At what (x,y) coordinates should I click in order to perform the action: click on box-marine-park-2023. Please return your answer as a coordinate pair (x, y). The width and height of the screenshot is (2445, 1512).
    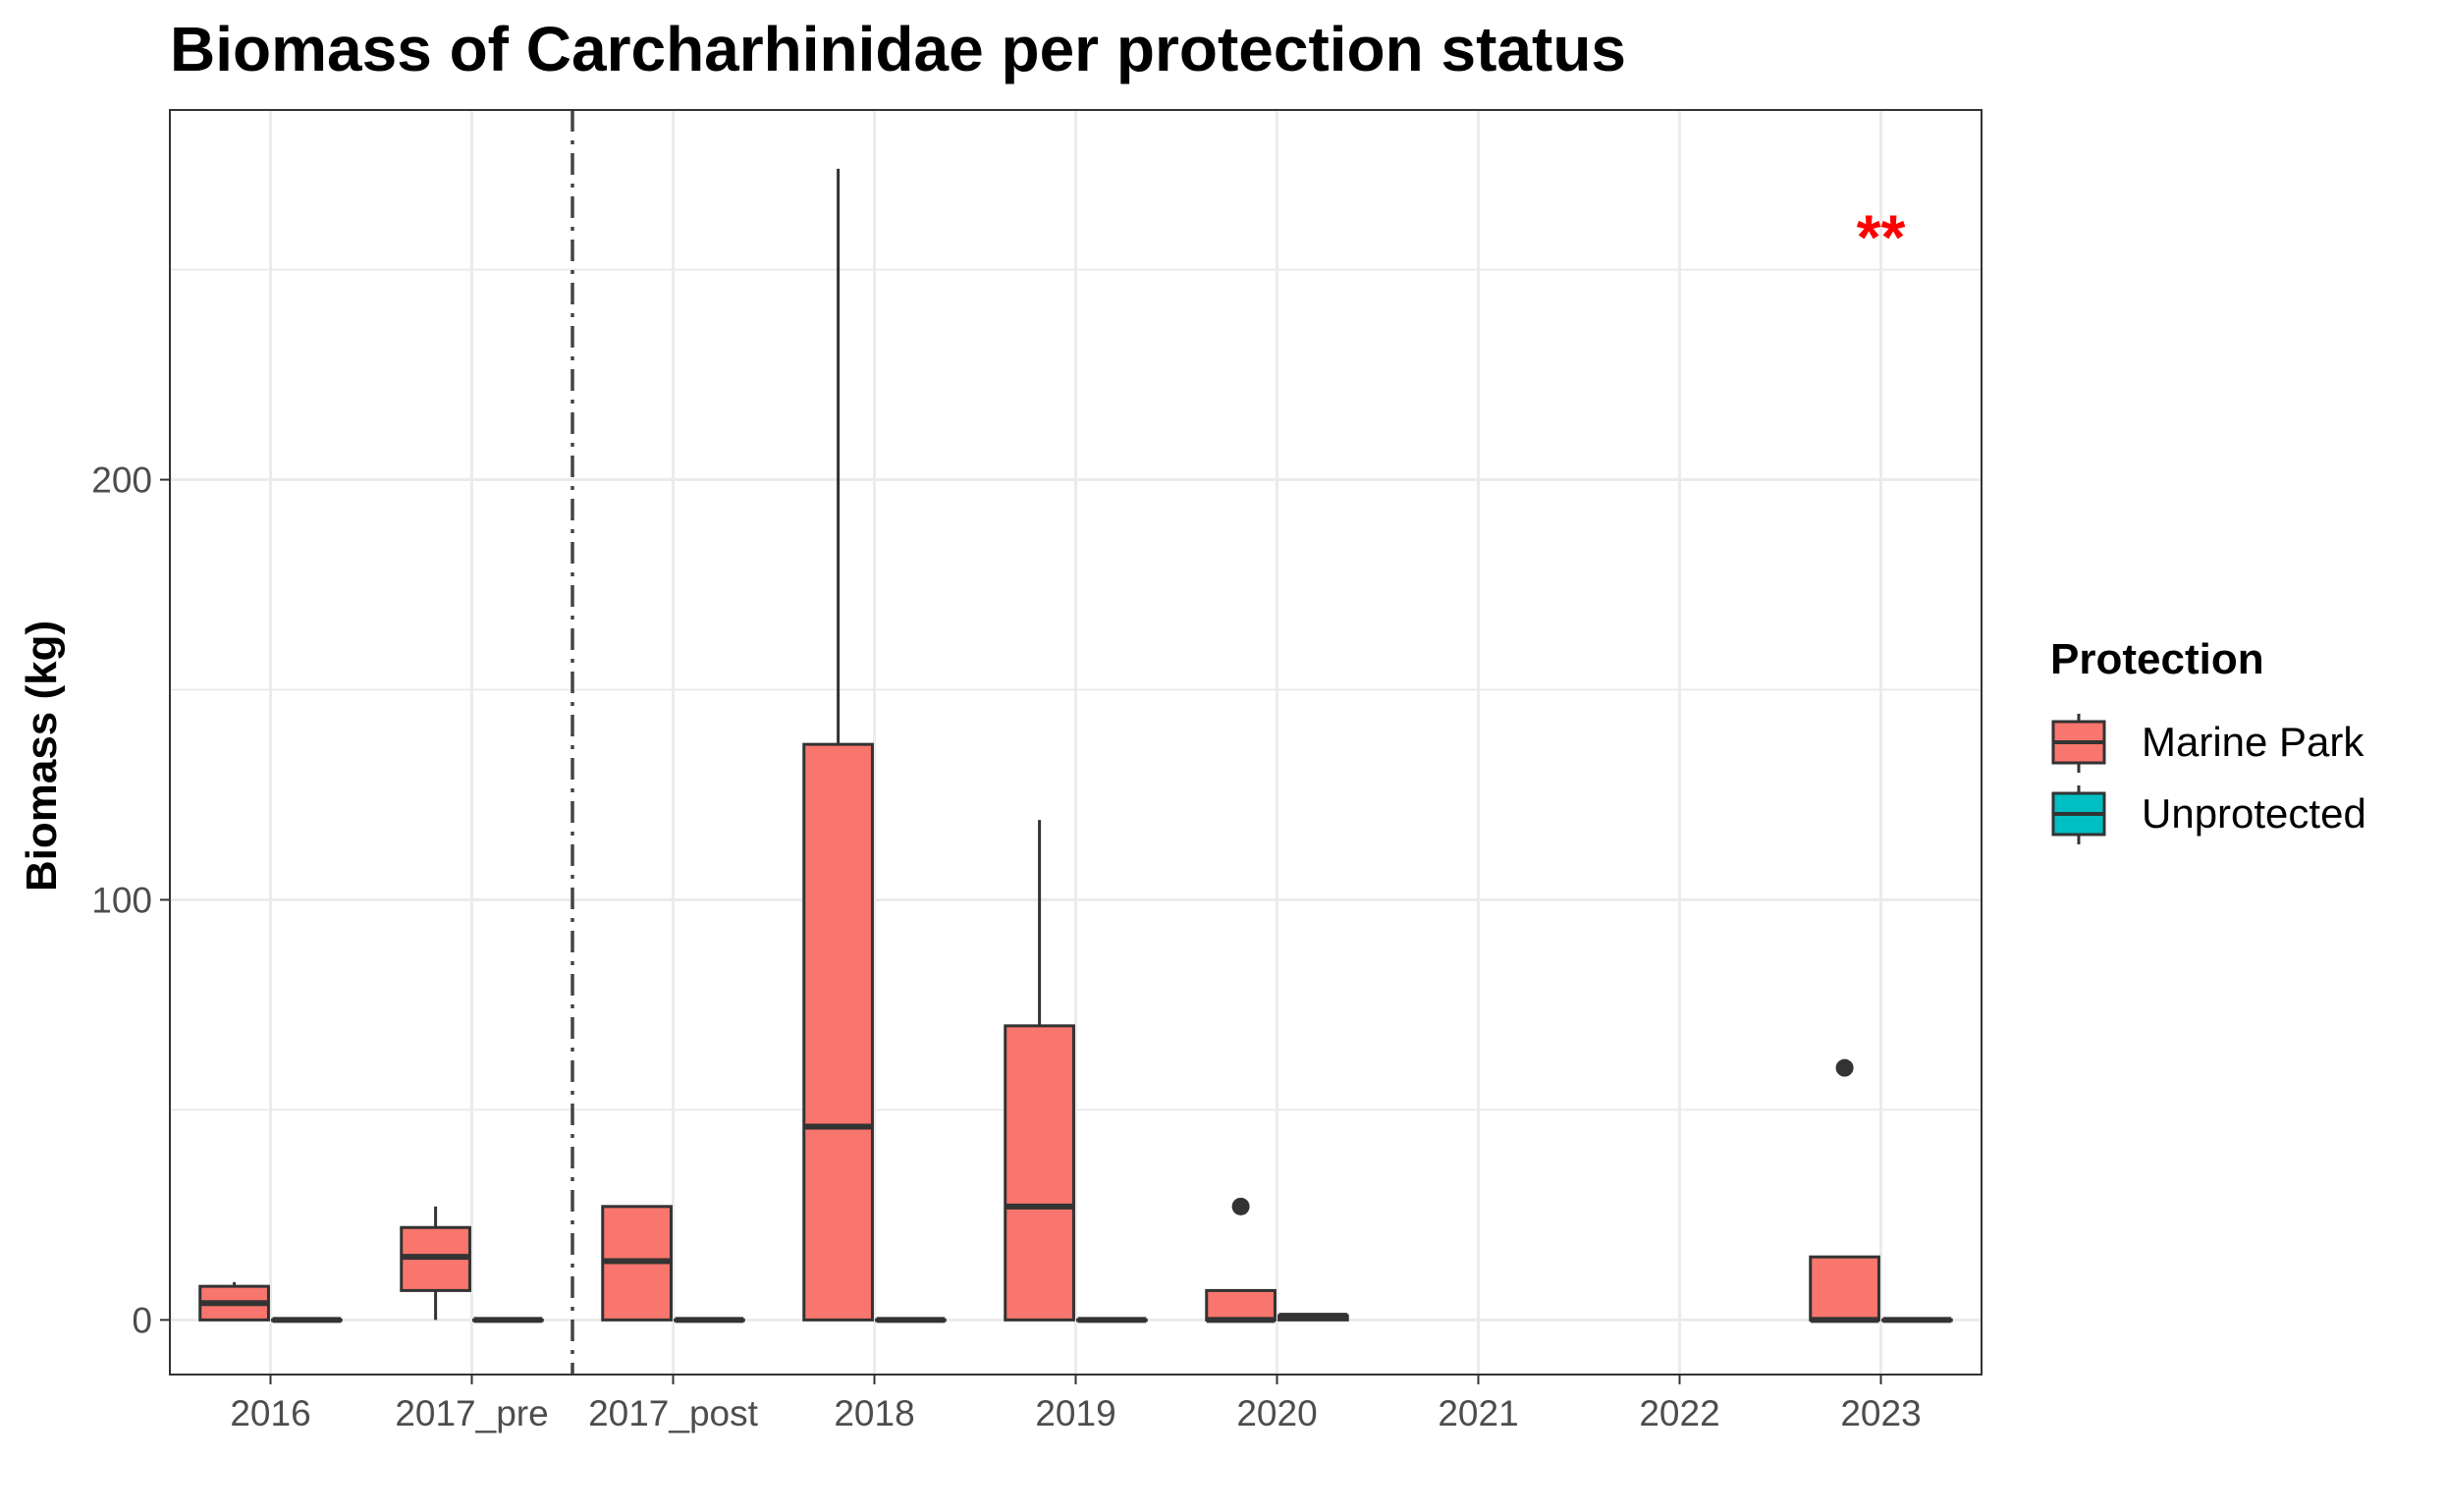
    Looking at the image, I should click on (1844, 1190).